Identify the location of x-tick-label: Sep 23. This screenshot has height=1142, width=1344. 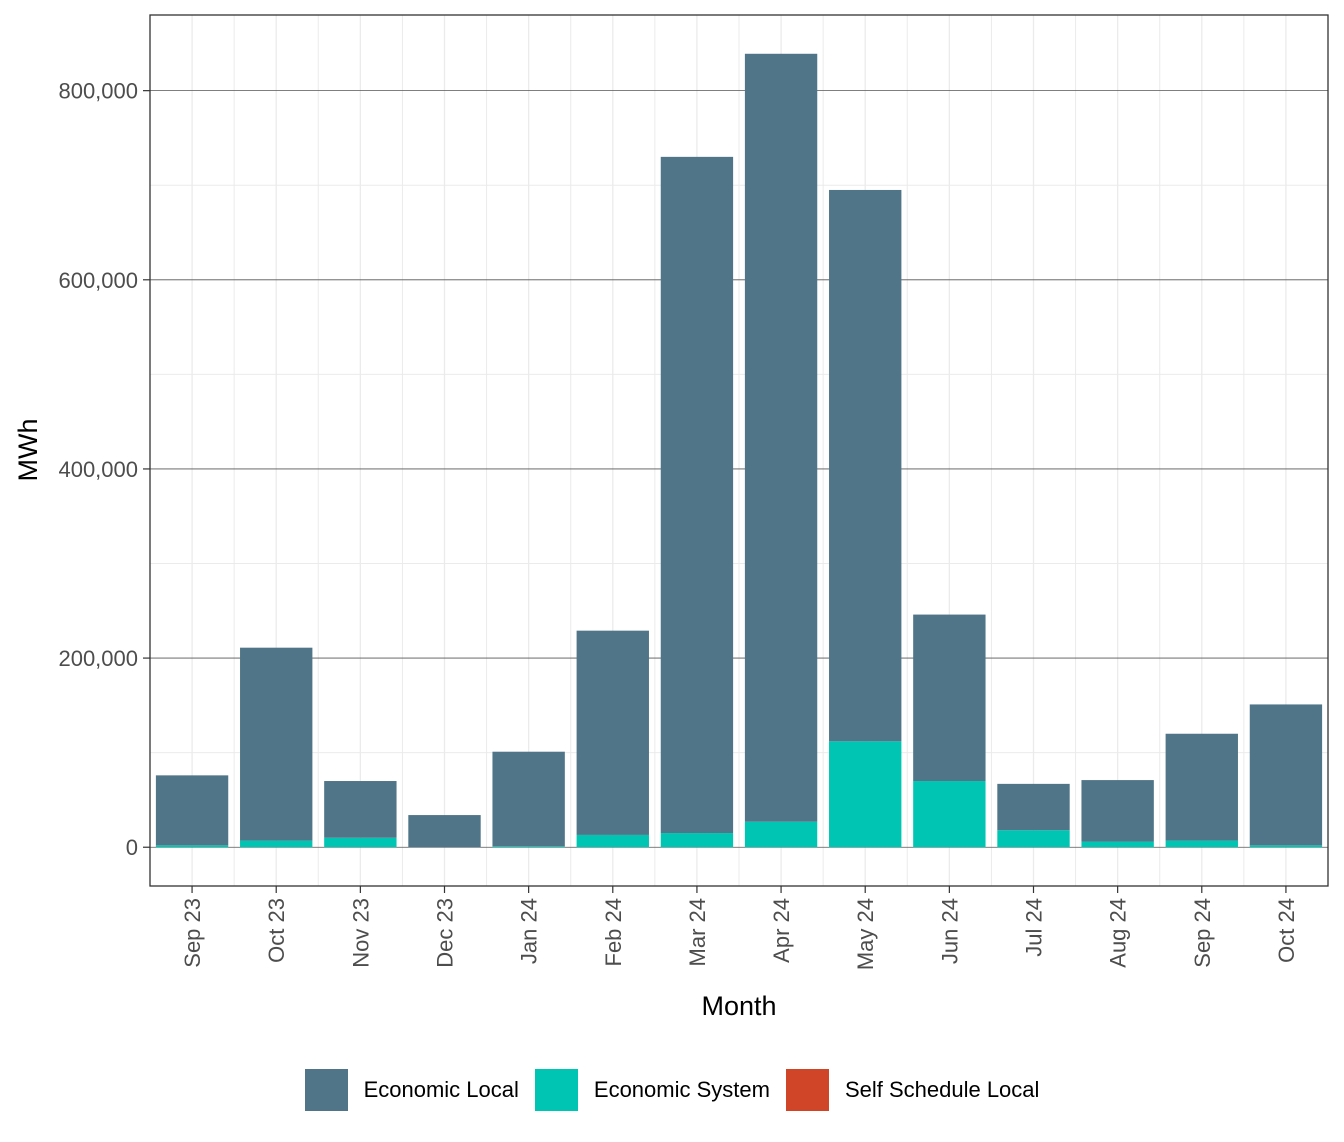
(192, 933).